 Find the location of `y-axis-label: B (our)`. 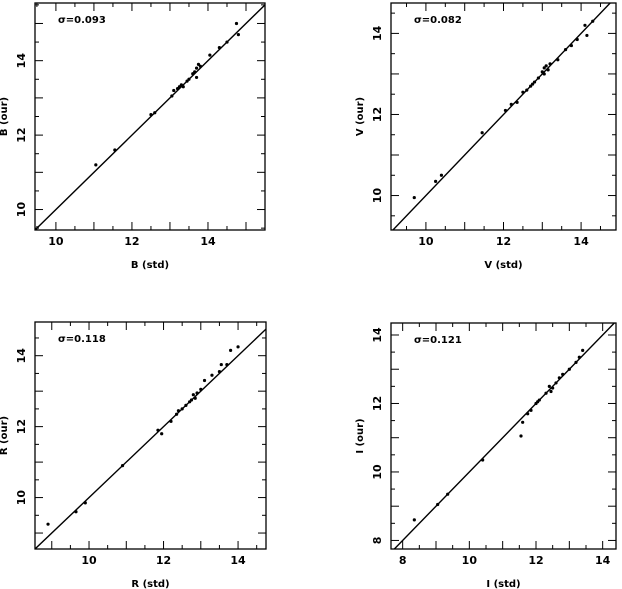

y-axis-label: B (our) is located at coordinates (5, 116).